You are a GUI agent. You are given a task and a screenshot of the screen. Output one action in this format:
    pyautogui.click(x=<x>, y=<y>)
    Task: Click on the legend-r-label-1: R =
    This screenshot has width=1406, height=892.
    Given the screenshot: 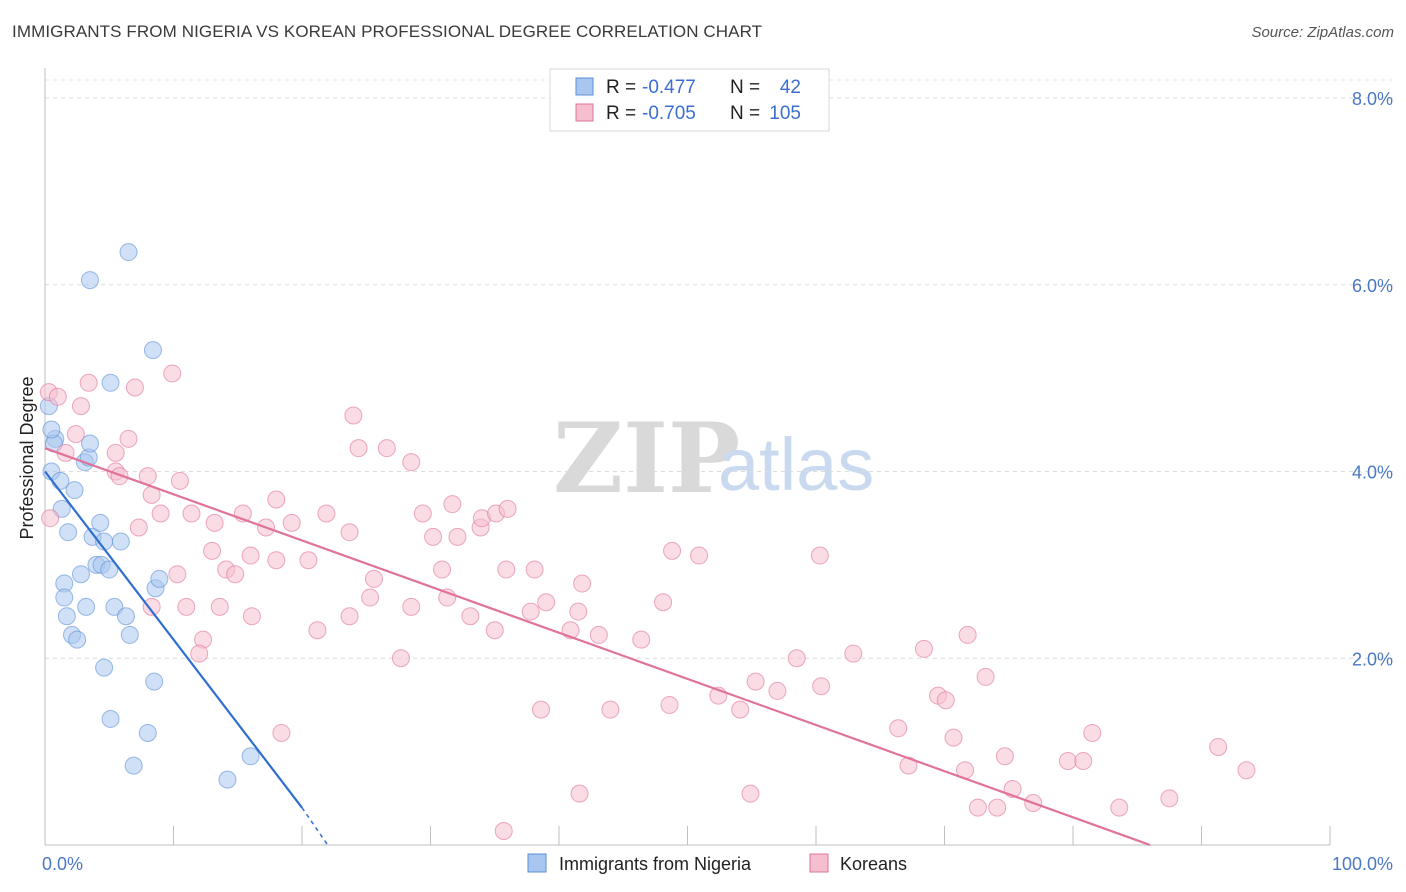 What is the action you would take?
    pyautogui.click(x=621, y=113)
    